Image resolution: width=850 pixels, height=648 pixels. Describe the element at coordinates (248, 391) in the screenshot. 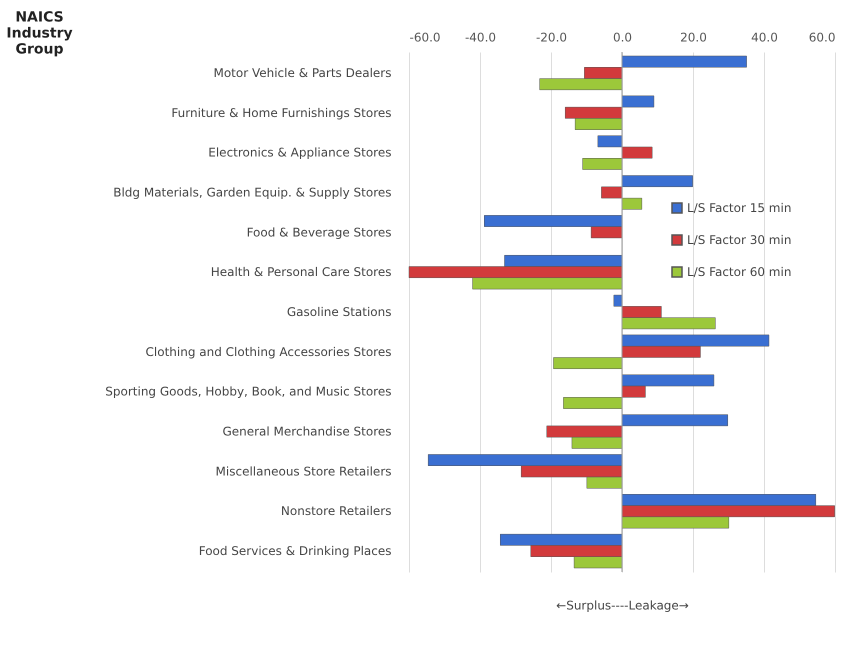

I see `y-tick-label: Sporting Goods, Hobby, Book, and Music Stores` at that location.